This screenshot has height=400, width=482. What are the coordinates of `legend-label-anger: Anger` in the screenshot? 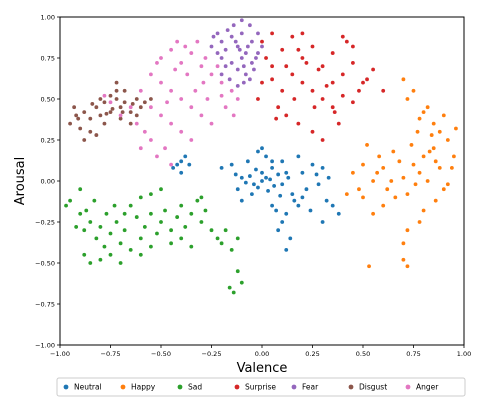 It's located at (427, 387).